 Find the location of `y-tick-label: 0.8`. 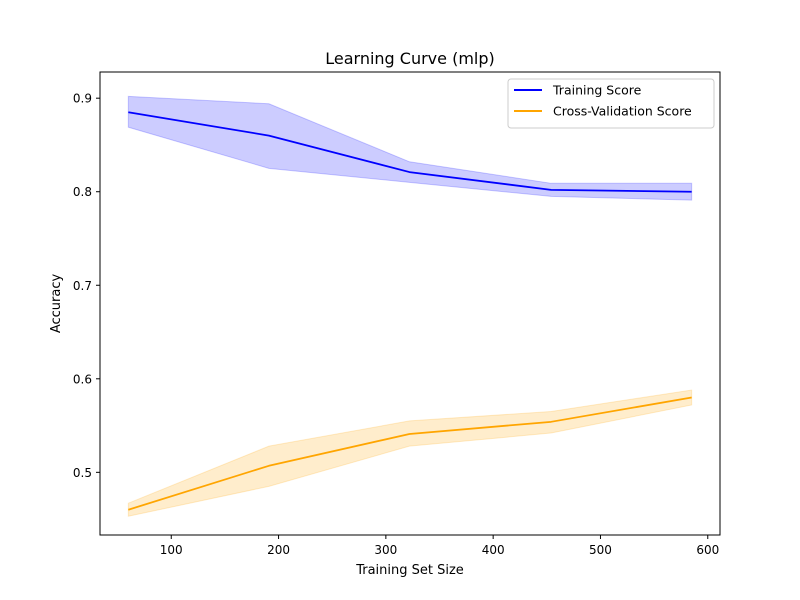

y-tick-label: 0.8 is located at coordinates (82, 192).